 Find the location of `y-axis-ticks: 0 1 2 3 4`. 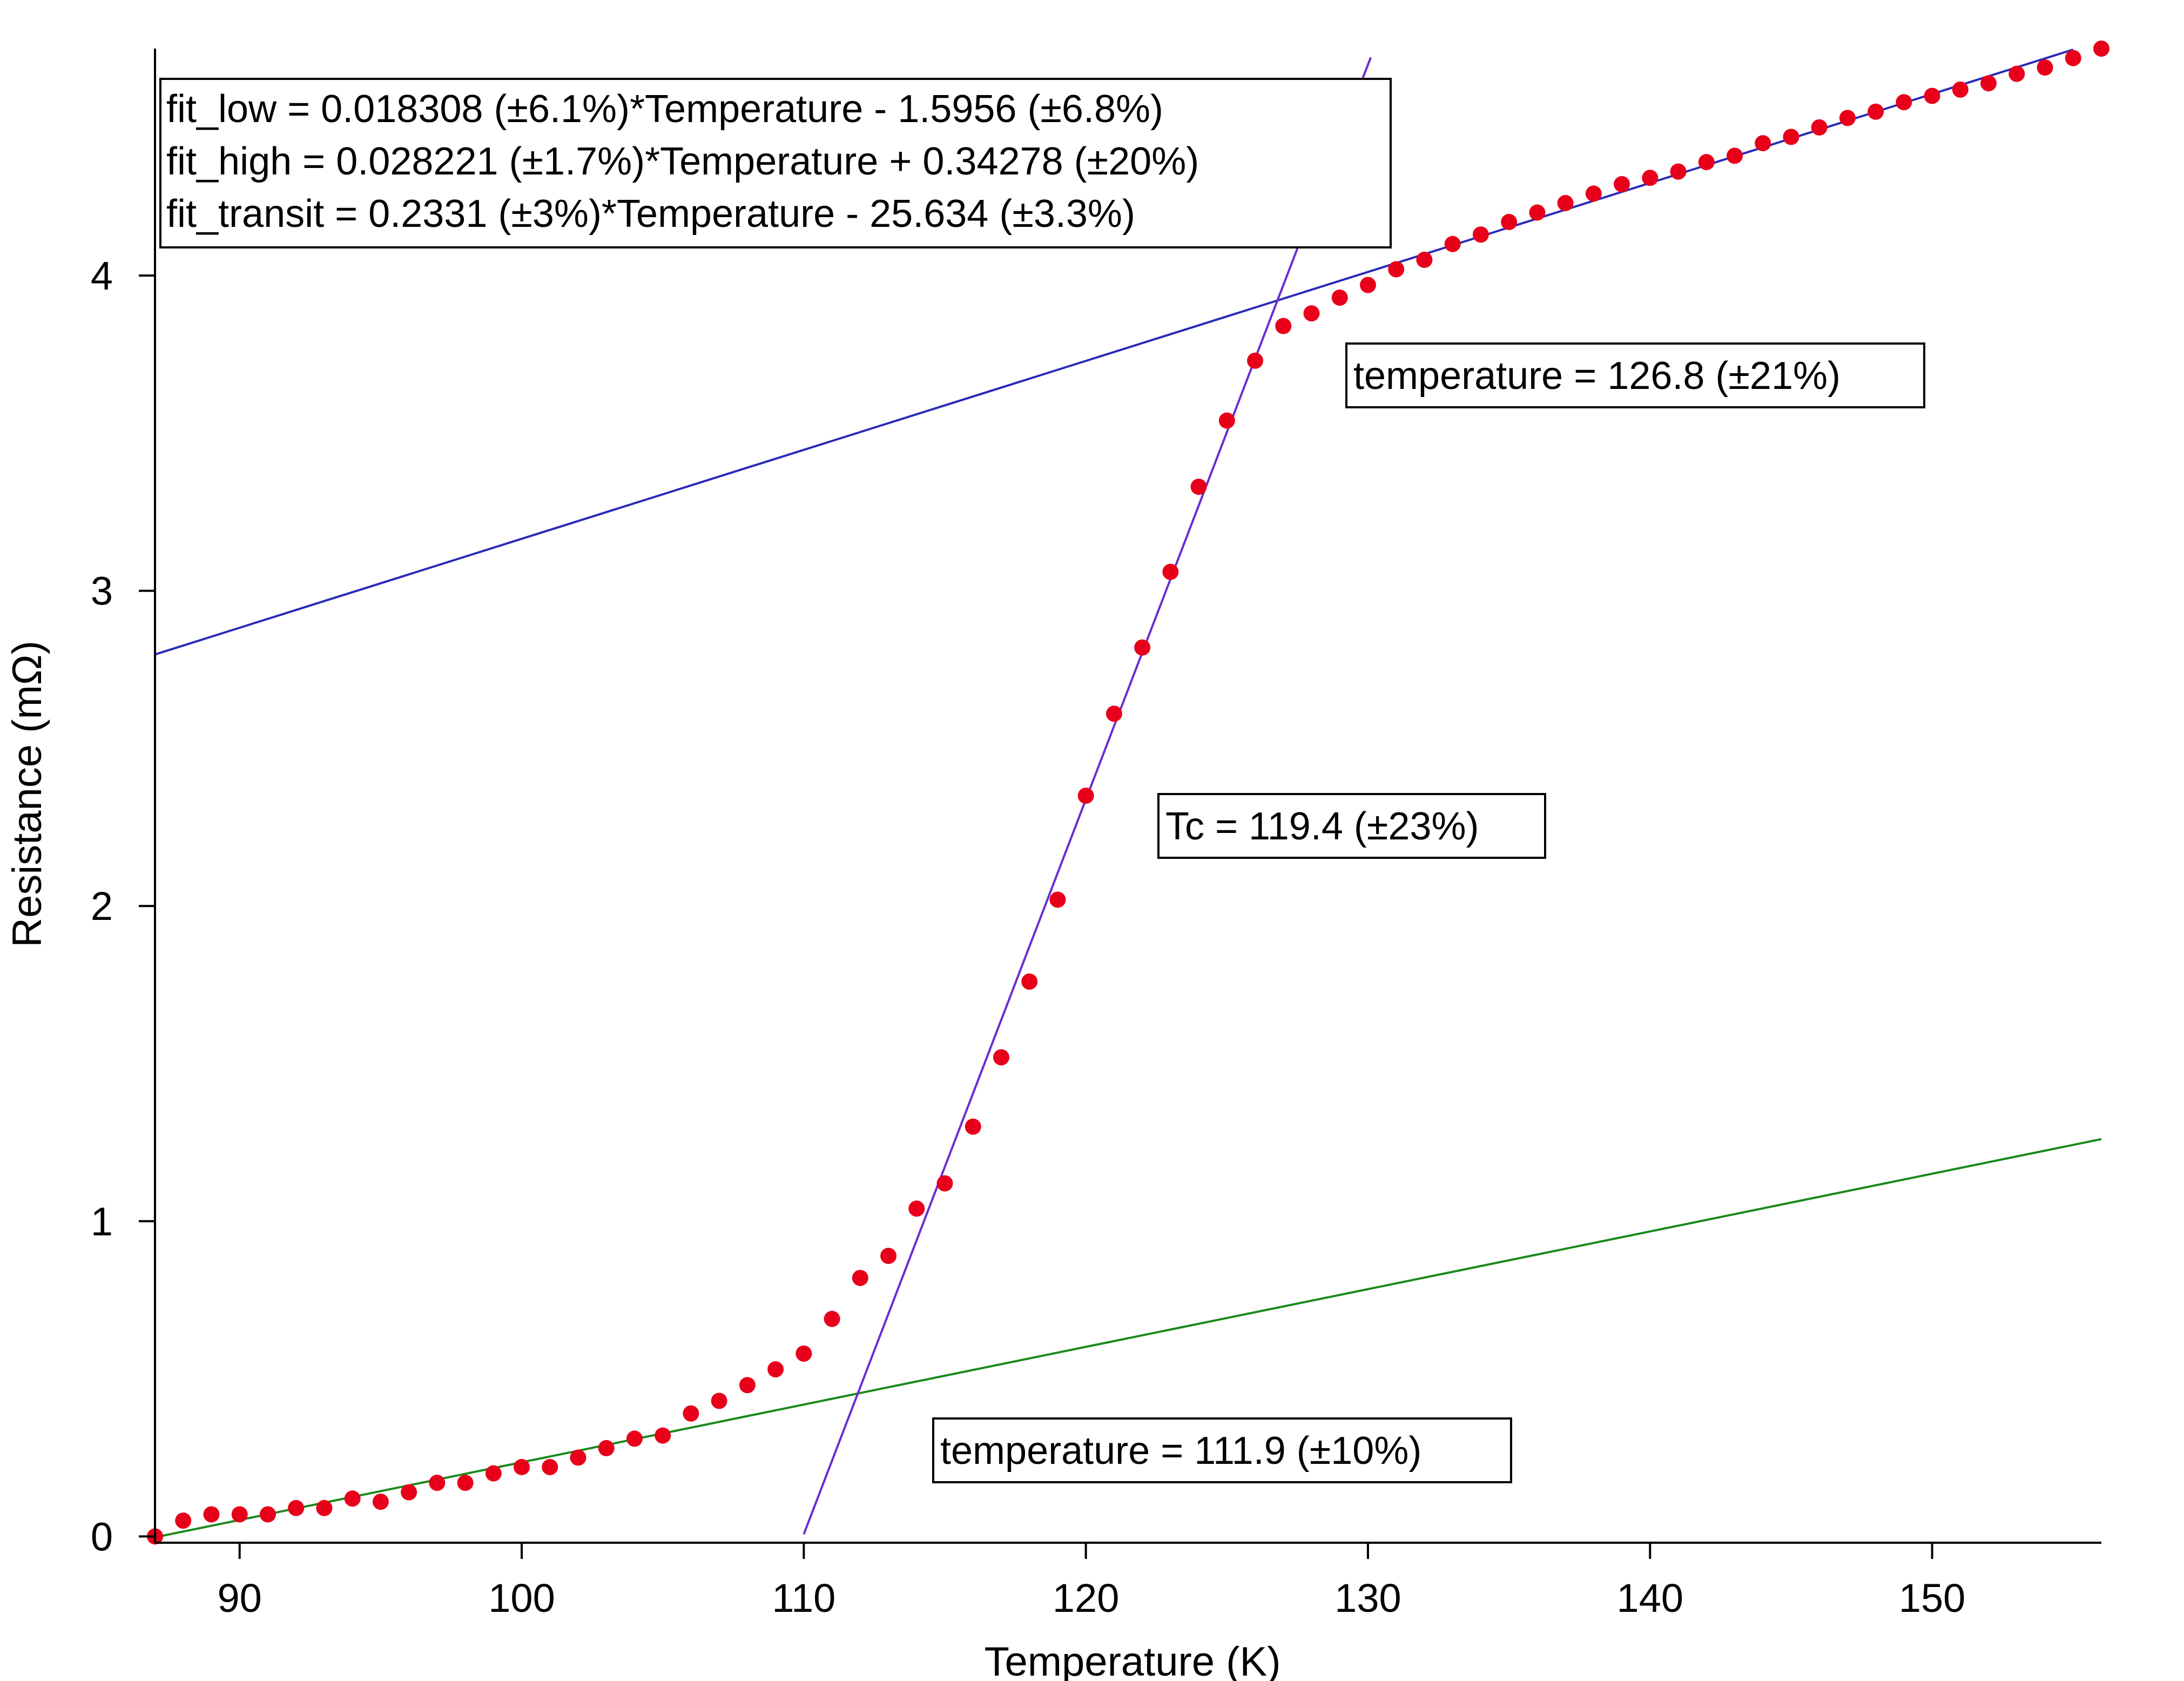

y-axis-ticks: 0 1 2 3 4 is located at coordinates (123, 906).